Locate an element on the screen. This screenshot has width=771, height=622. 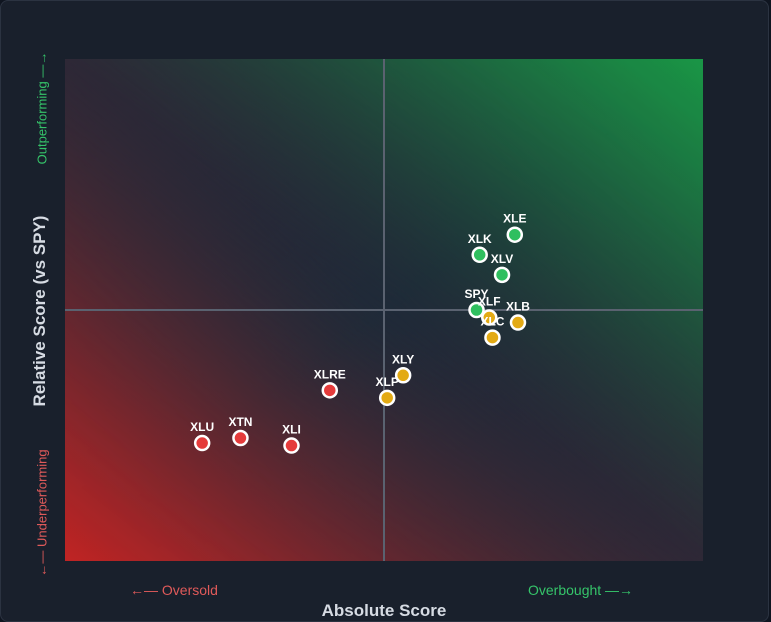
point-label-xlc: XLC is located at coordinates (492, 322).